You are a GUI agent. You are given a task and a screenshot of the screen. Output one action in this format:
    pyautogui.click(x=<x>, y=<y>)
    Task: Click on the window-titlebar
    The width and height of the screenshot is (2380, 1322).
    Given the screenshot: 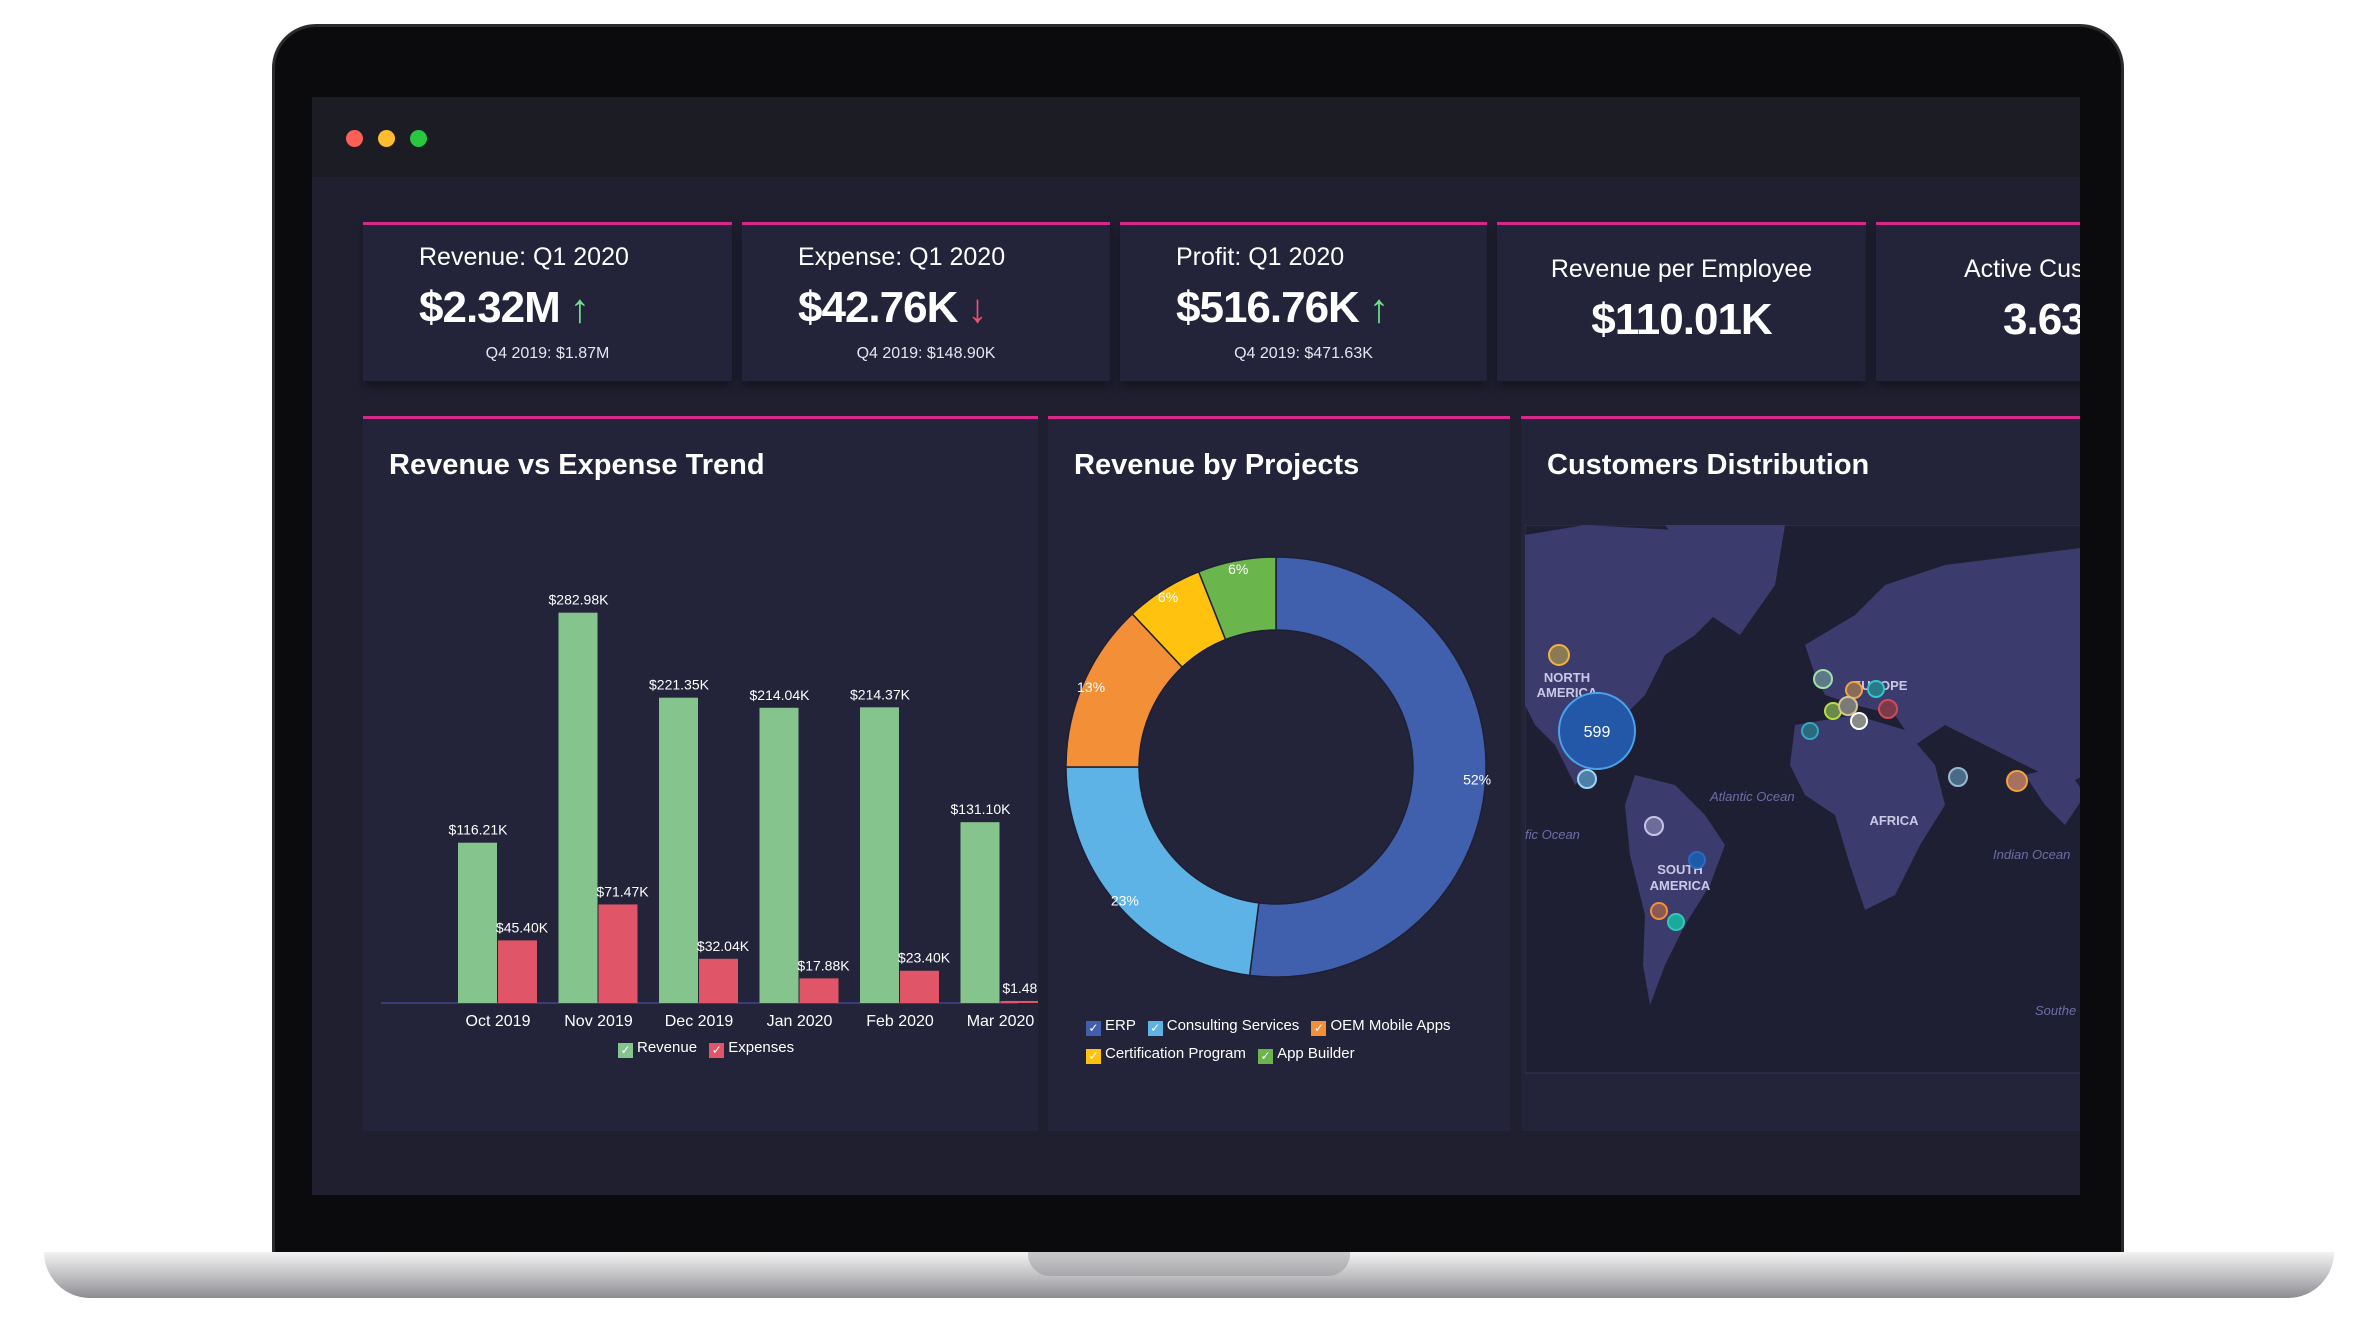 What is the action you would take?
    pyautogui.click(x=1196, y=137)
    